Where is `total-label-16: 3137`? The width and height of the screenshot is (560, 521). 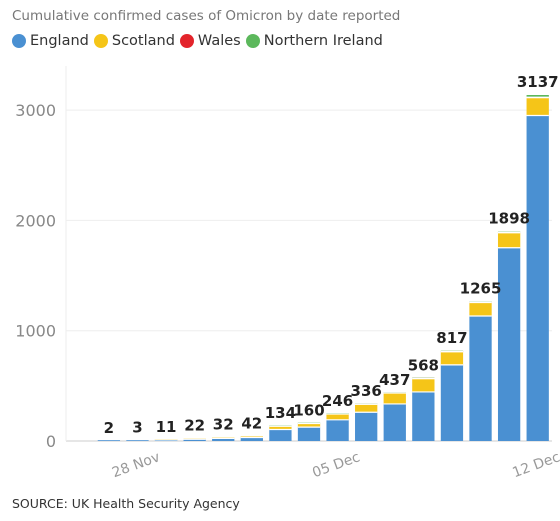
total-label-16: 3137 is located at coordinates (538, 82).